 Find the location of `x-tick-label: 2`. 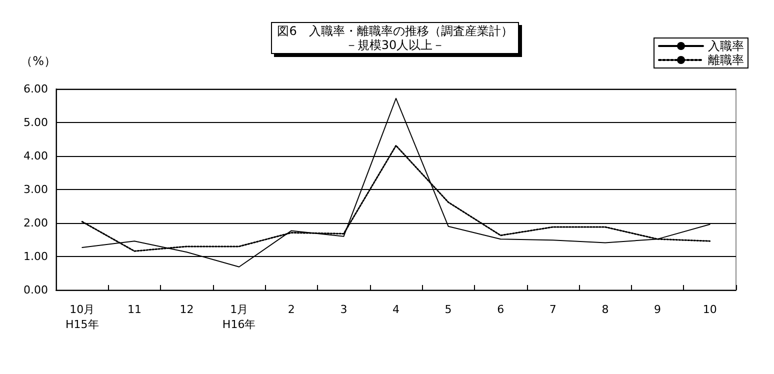

x-tick-label: 2 is located at coordinates (291, 309).